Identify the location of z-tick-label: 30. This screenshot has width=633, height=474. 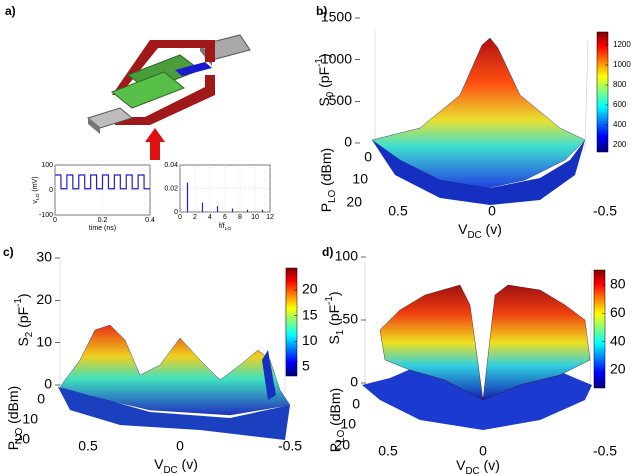
(44, 257).